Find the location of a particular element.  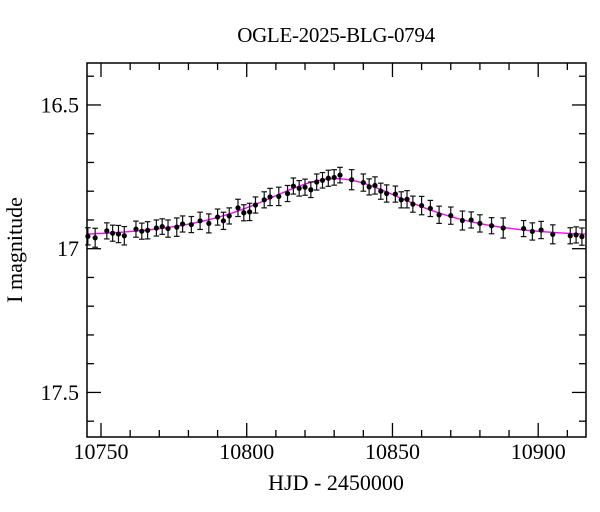

x-tick-label: 10800 is located at coordinates (246, 451).